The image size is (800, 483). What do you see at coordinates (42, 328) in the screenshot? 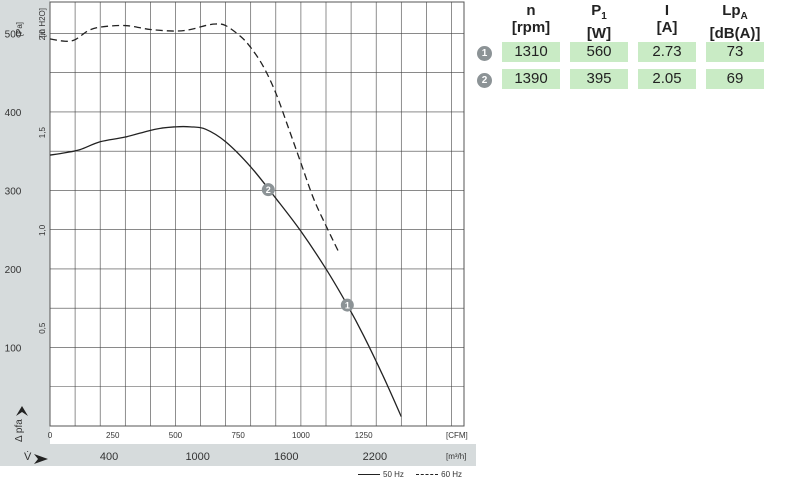
I see `y2-tick-label: 0,5` at bounding box center [42, 328].